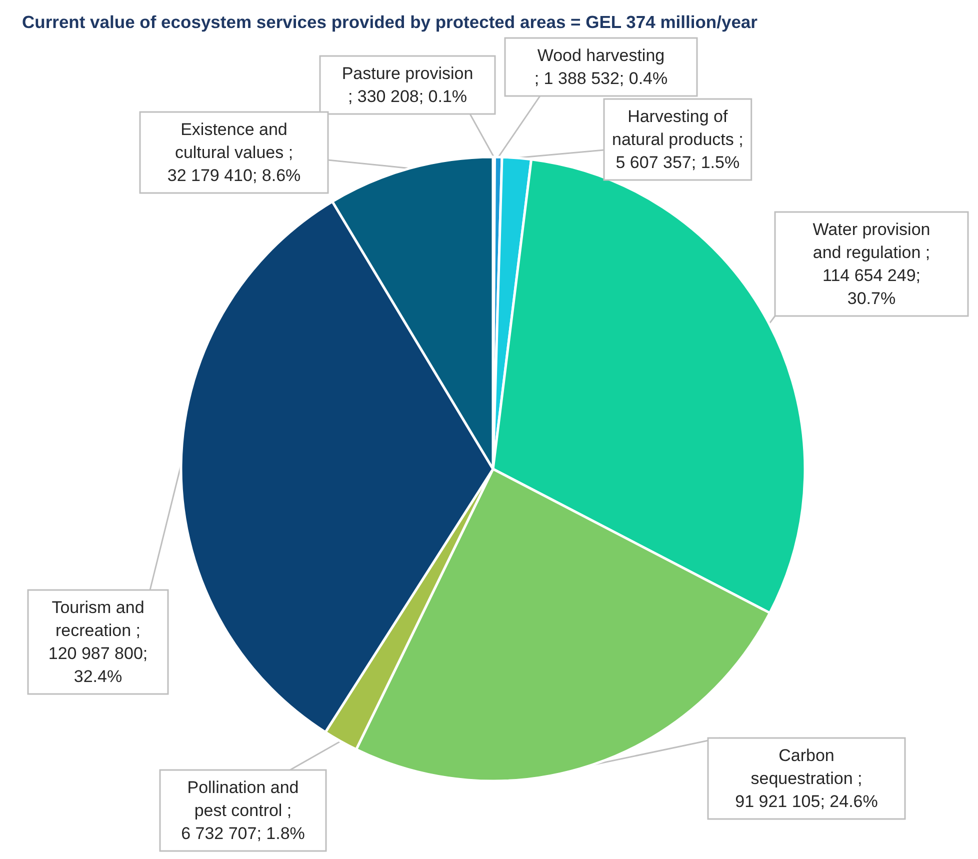 The height and width of the screenshot is (859, 978). What do you see at coordinates (678, 139) in the screenshot?
I see `slice-label: Harvesting of natural products ; 5 607 357; 1.5%` at bounding box center [678, 139].